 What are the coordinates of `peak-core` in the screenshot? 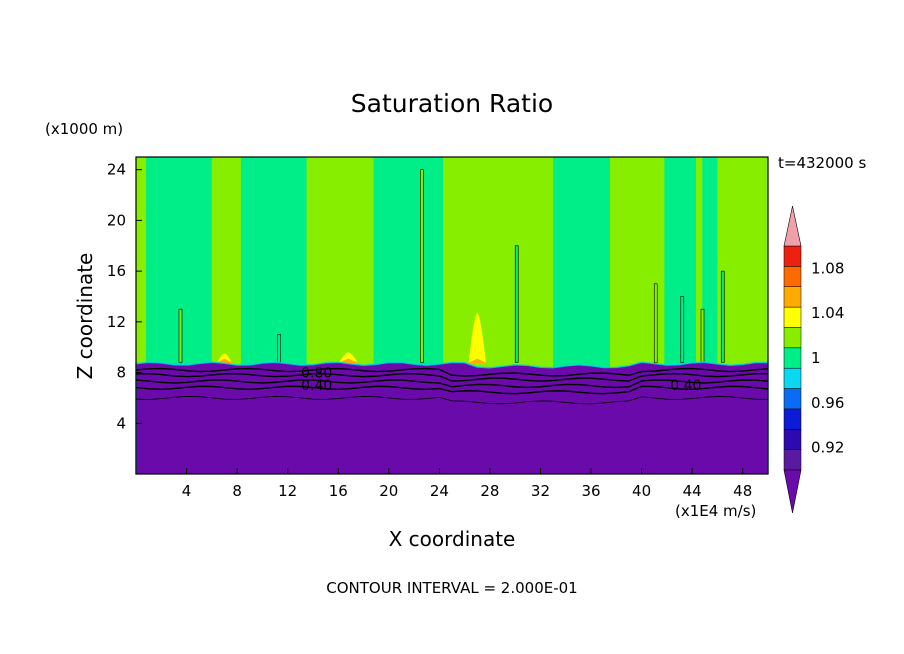 It's located at (477, 338).